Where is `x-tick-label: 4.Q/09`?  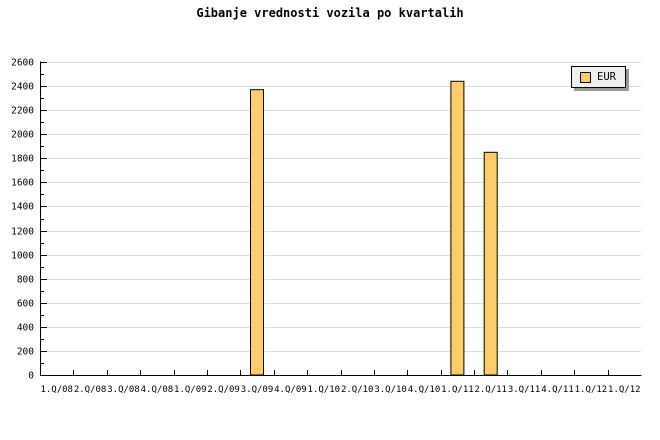
x-tick-label: 4.Q/09 is located at coordinates (290, 390).